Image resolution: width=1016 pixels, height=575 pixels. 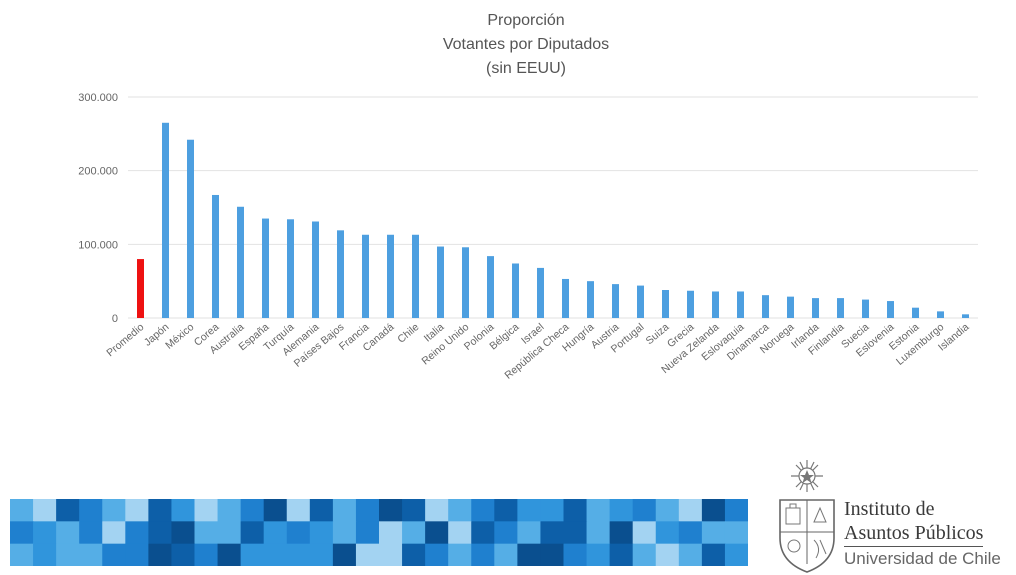 What do you see at coordinates (125, 340) in the screenshot?
I see `x-tick-label: Promedio` at bounding box center [125, 340].